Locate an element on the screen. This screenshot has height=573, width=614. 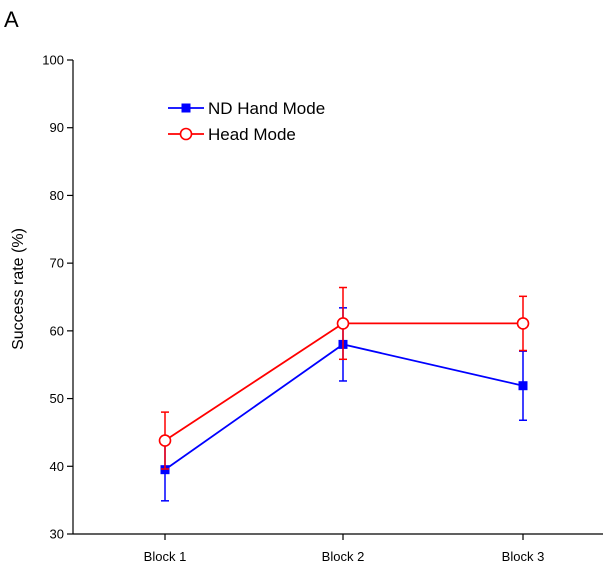
legend-item: ND Hand Mode is located at coordinates (246, 108).